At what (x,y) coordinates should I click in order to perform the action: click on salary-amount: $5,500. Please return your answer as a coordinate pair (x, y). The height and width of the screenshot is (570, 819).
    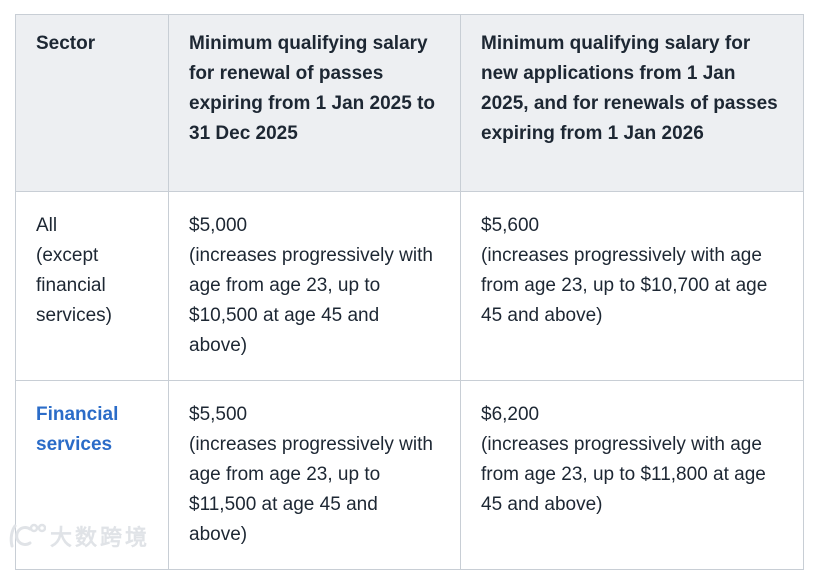
    Looking at the image, I should click on (218, 414).